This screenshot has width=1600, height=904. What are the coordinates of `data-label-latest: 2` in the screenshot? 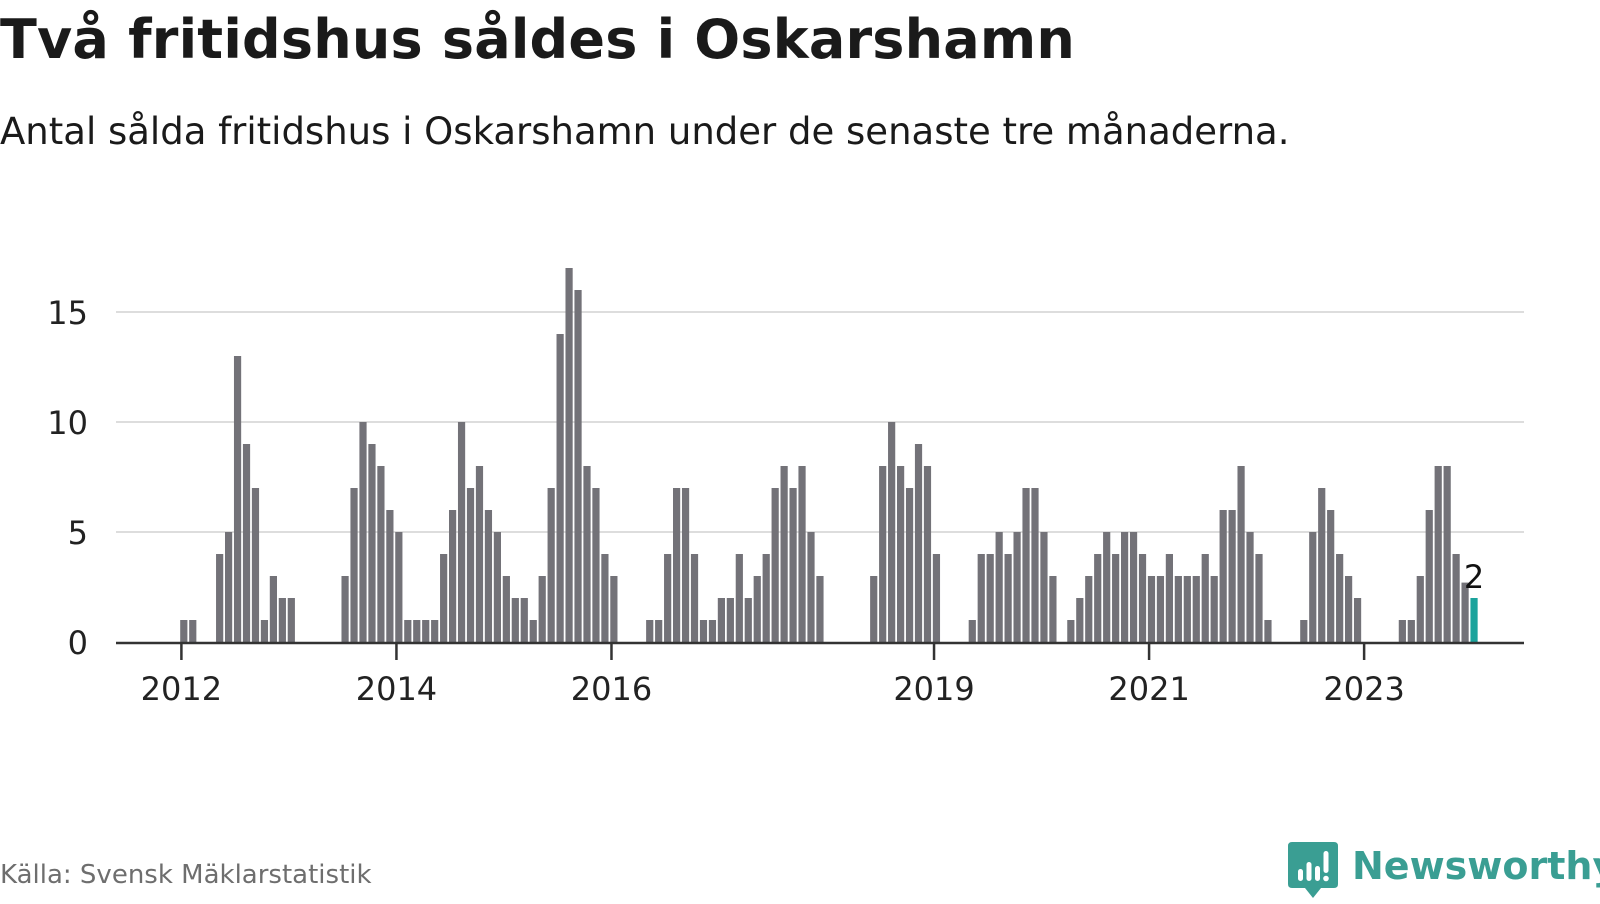 It's located at (1474, 577).